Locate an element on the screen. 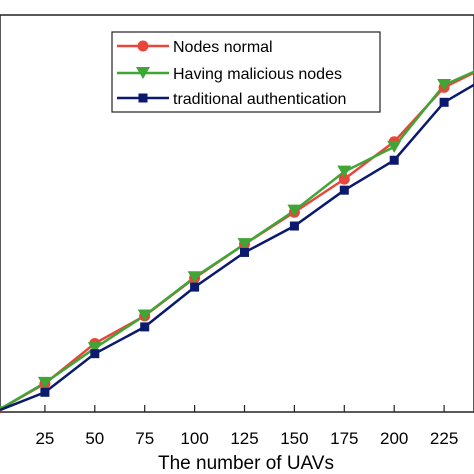  x-axis-label: The number of UAVs is located at coordinates (246, 463).